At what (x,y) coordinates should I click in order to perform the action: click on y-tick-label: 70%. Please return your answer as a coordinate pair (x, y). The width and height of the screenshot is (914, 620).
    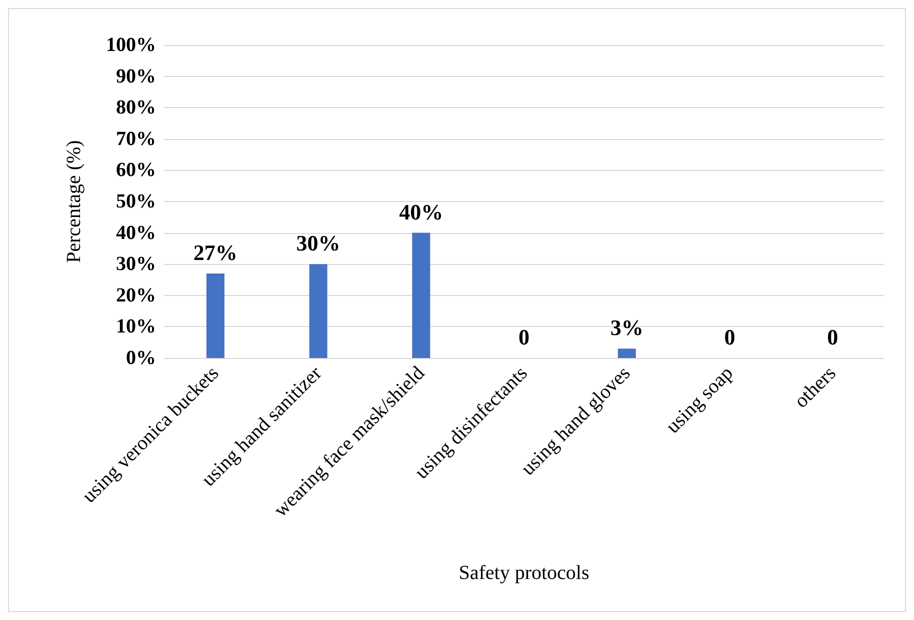
    Looking at the image, I should click on (136, 139).